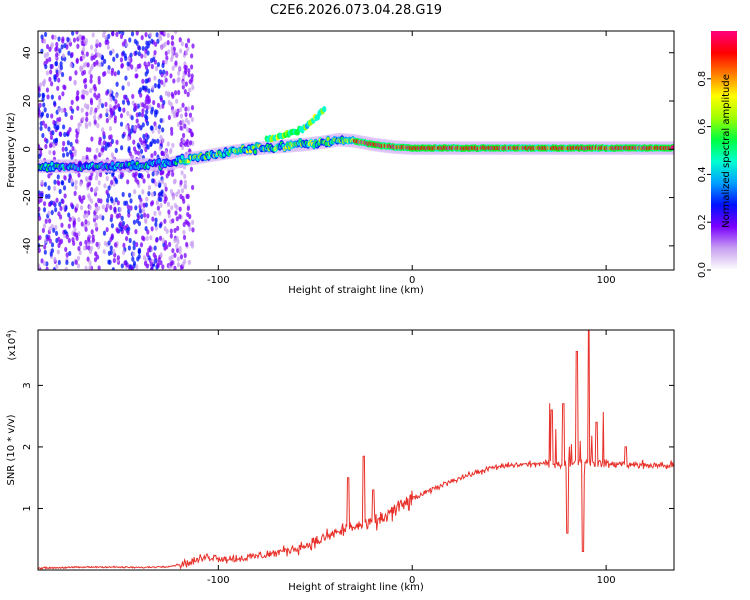 This screenshot has height=600, width=750. I want to click on colorbar-gradient, so click(724, 150).